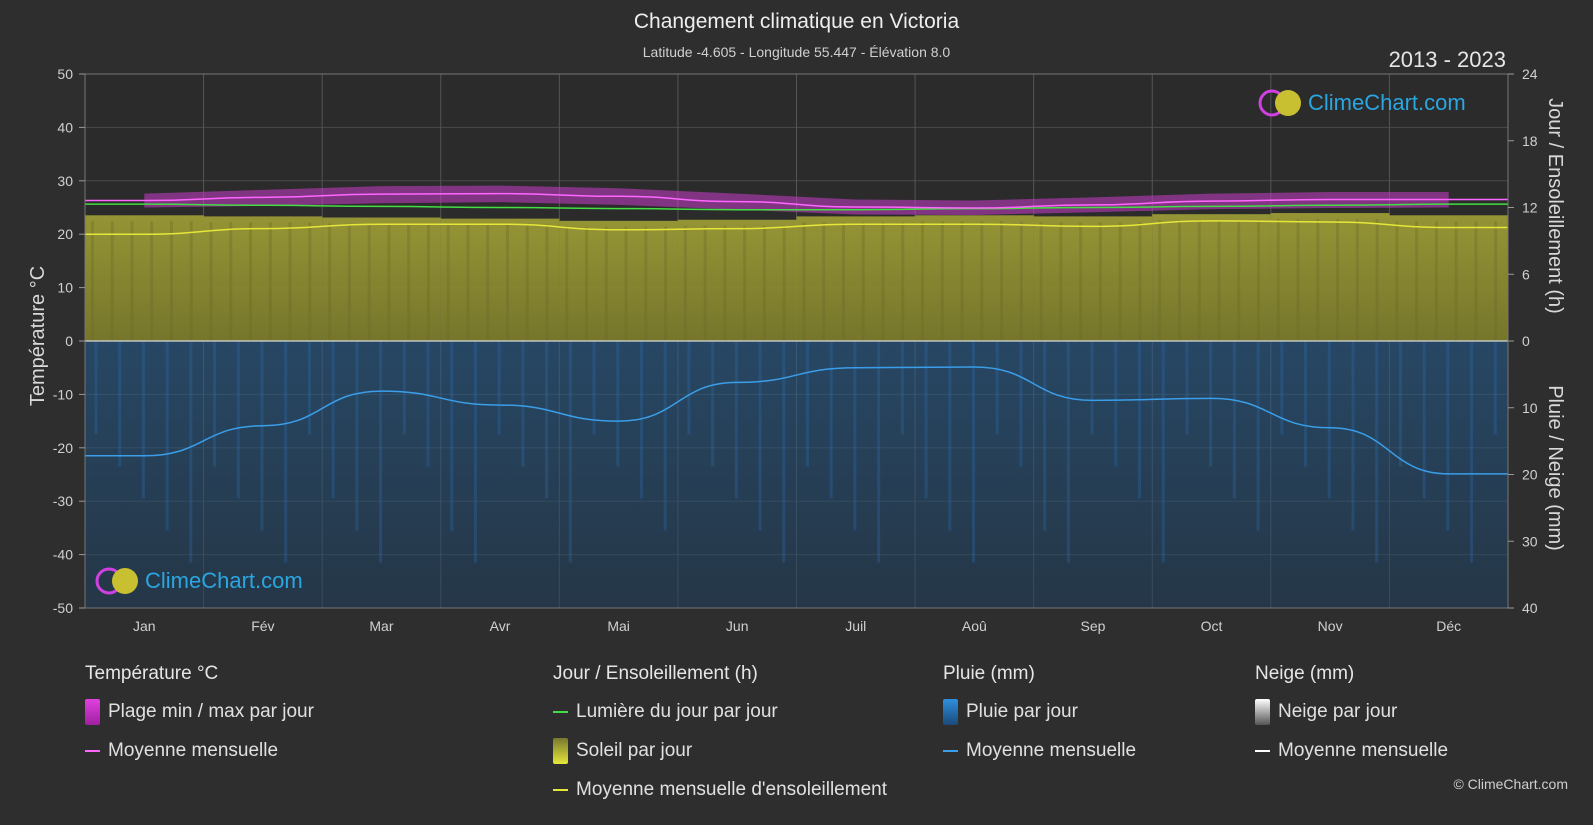 The height and width of the screenshot is (825, 1593). I want to click on logo-bottom: ClimeChart.com, so click(199, 581).